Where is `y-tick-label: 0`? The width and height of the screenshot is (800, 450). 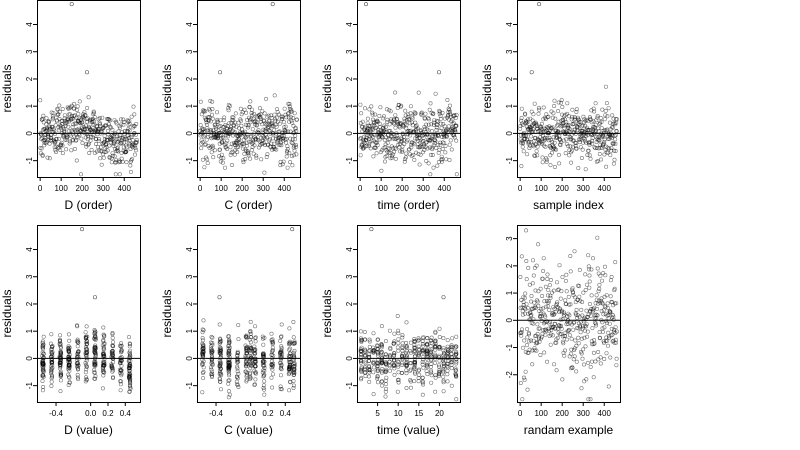 y-tick-label: 0 is located at coordinates (509, 320).